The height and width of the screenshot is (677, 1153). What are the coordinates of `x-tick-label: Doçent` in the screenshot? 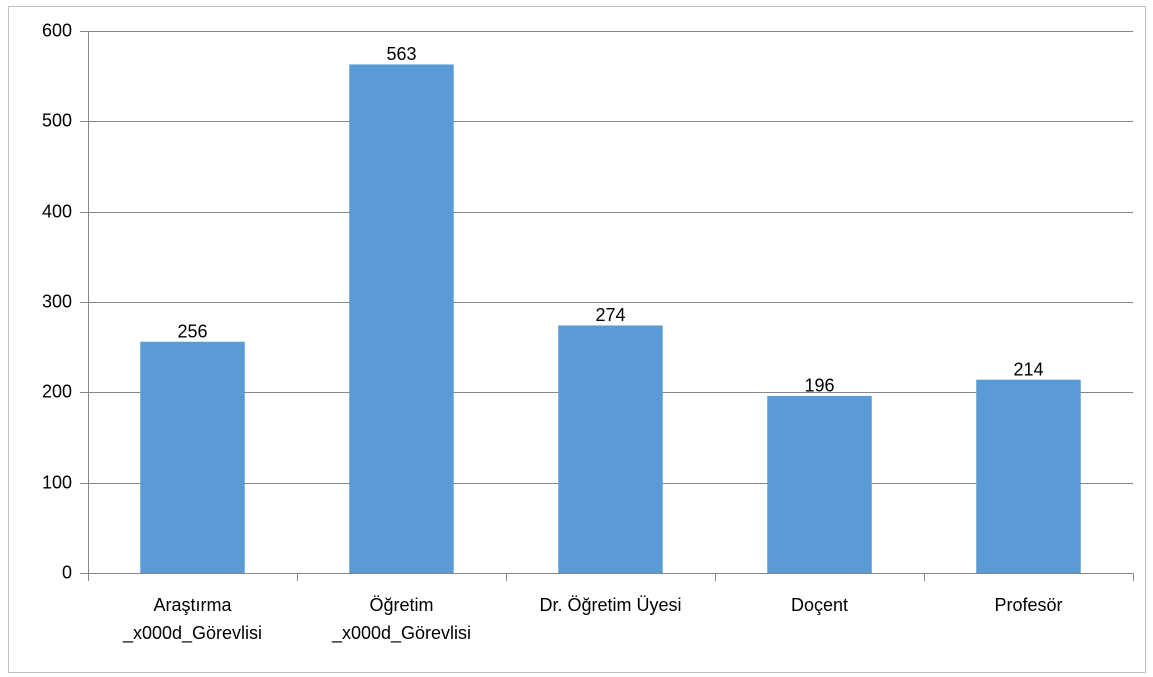 It's located at (819, 605).